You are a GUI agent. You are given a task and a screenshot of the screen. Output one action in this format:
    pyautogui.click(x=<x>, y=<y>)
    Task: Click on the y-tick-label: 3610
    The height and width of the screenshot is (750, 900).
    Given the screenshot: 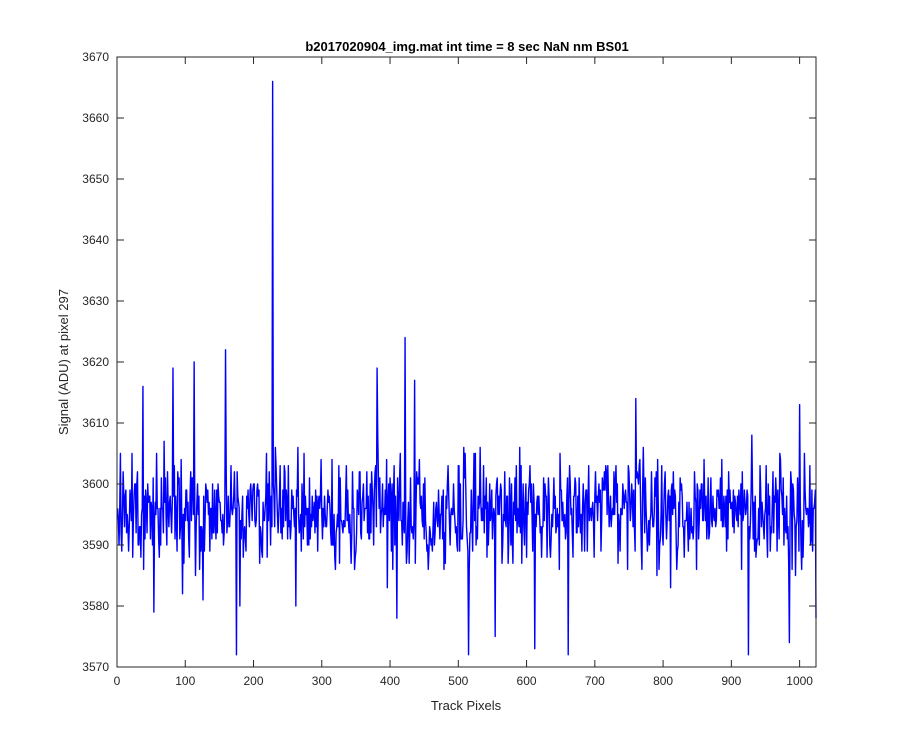 What is the action you would take?
    pyautogui.click(x=95, y=423)
    